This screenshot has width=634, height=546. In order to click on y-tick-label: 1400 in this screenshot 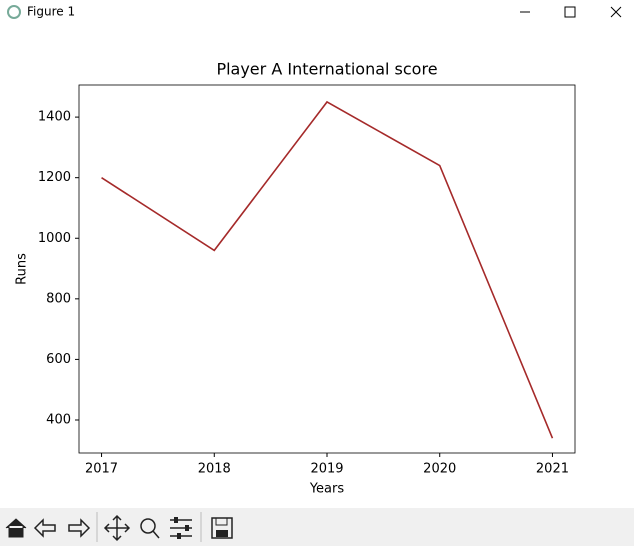, I will do `click(54, 117)`.